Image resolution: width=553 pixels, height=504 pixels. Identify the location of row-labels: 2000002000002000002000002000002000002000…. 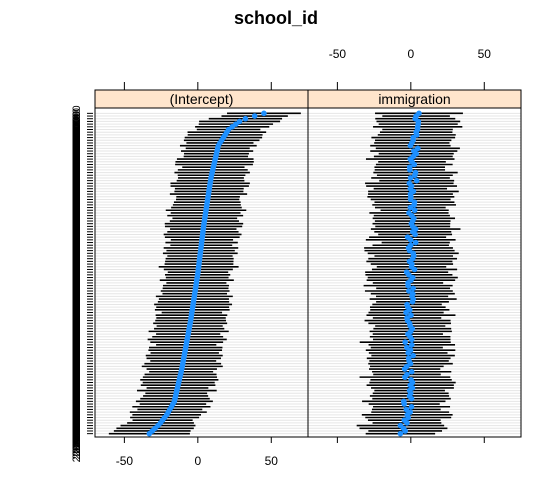
(82, 283).